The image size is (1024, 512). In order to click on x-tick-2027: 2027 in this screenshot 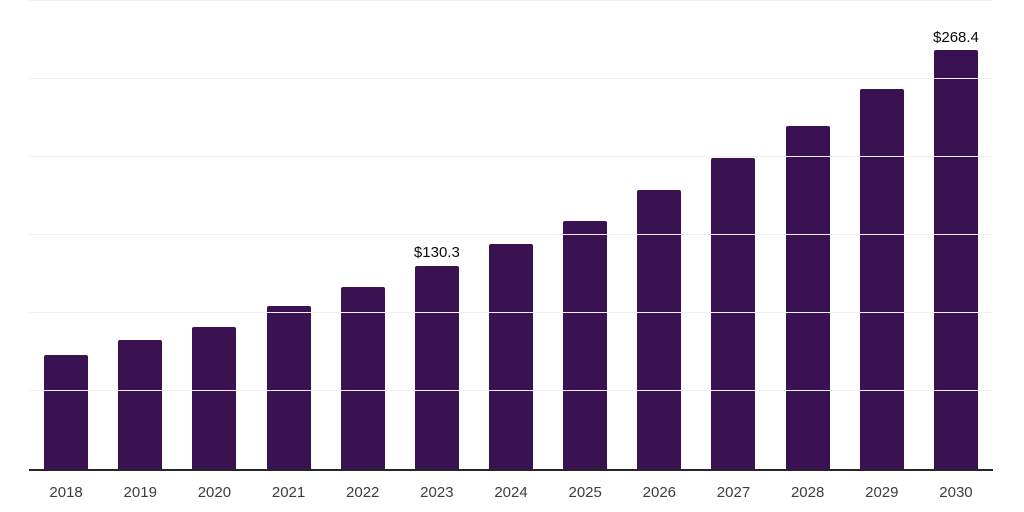, I will do `click(733, 492)`.